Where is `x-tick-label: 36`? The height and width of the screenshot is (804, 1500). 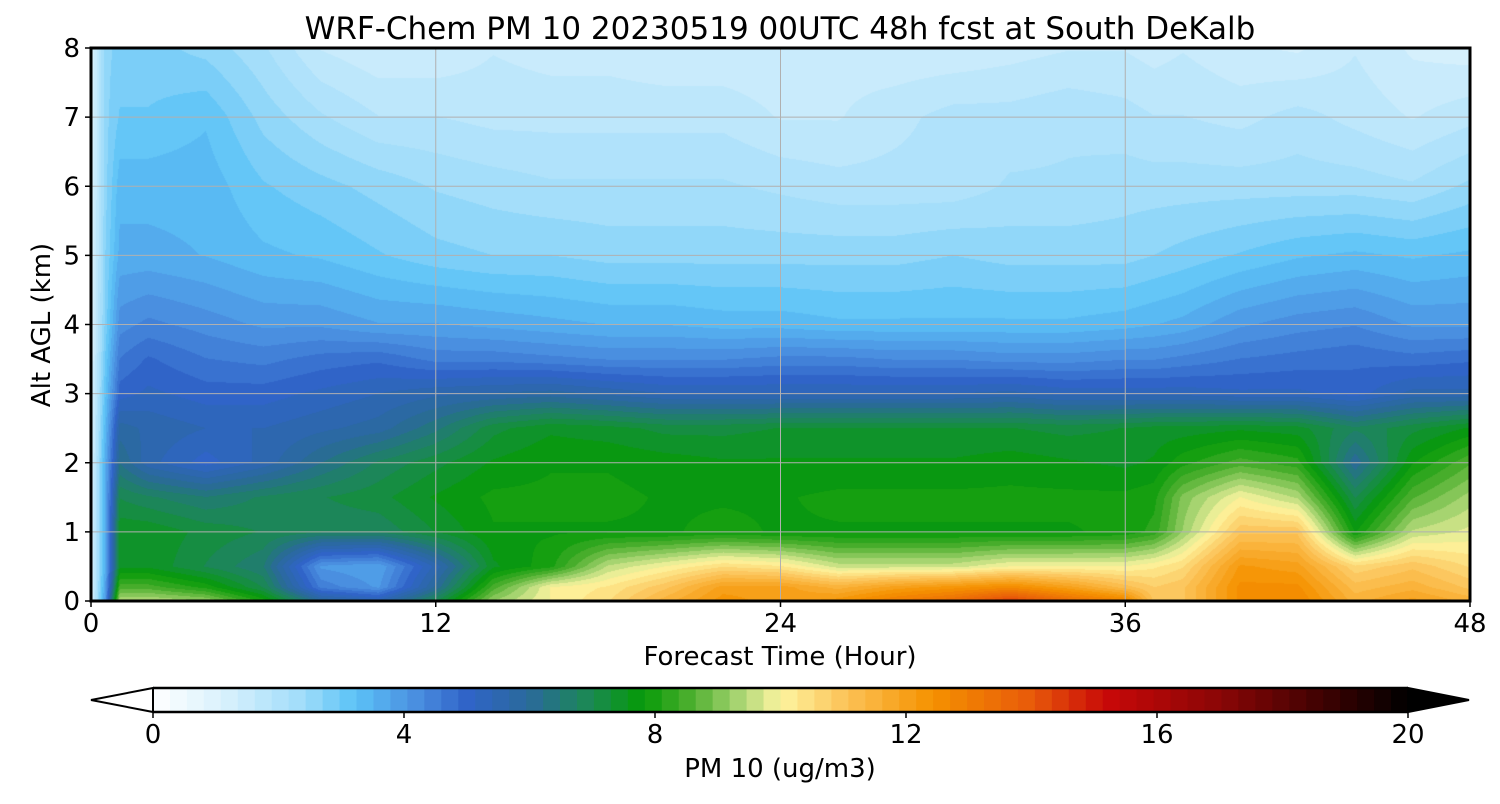
x-tick-label: 36 is located at coordinates (1125, 624).